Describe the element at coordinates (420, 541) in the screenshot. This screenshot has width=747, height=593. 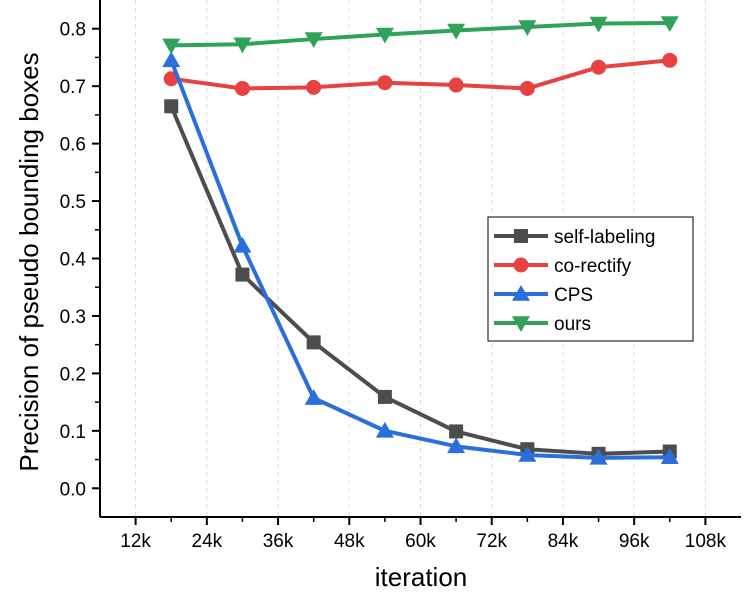
I see `x-tick-label: 60k` at that location.